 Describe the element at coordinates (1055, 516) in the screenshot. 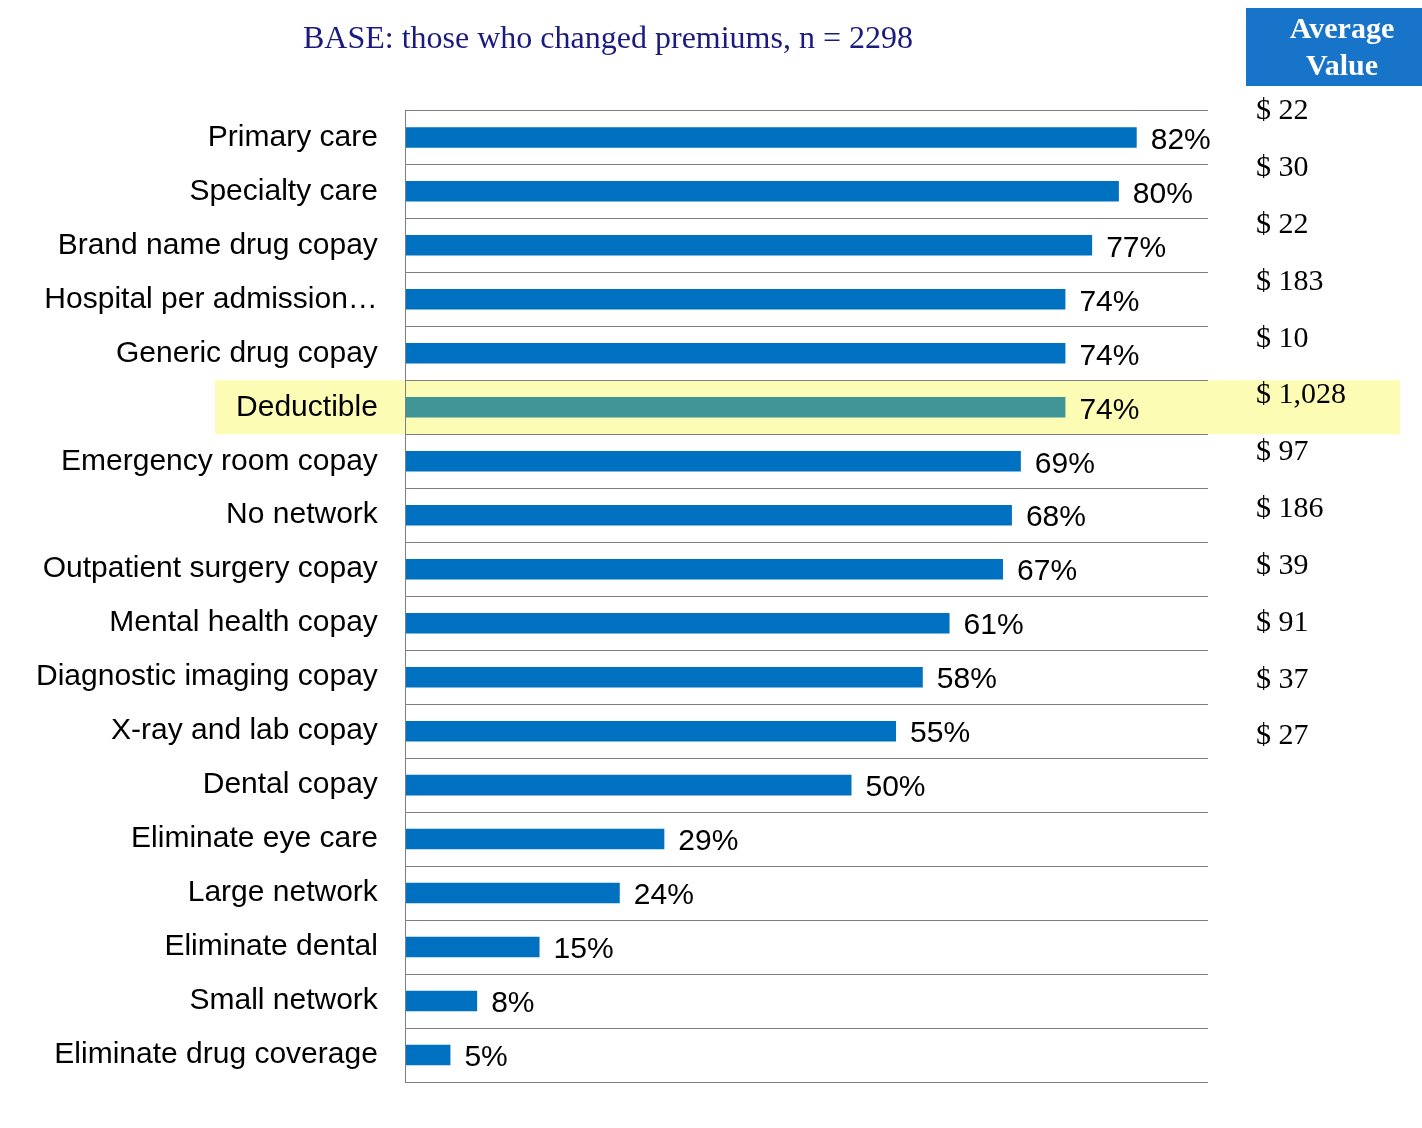

I see `data-label: 68%` at that location.